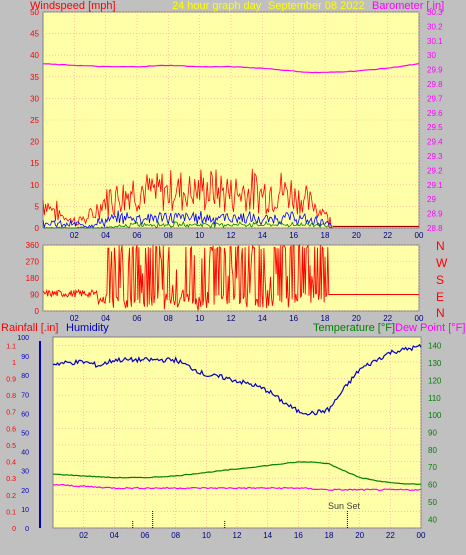  What do you see at coordinates (435, 127) in the screenshot?
I see `barometer-tick-label: 29.5` at bounding box center [435, 127].